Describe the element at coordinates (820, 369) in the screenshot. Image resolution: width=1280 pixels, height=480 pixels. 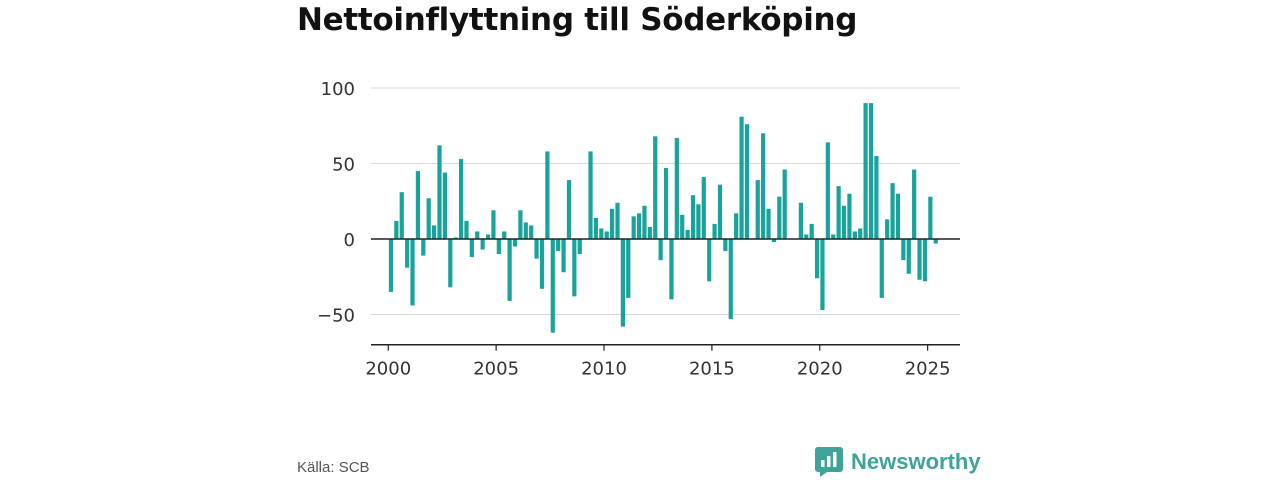
I see `x-tick-label: 2020` at that location.